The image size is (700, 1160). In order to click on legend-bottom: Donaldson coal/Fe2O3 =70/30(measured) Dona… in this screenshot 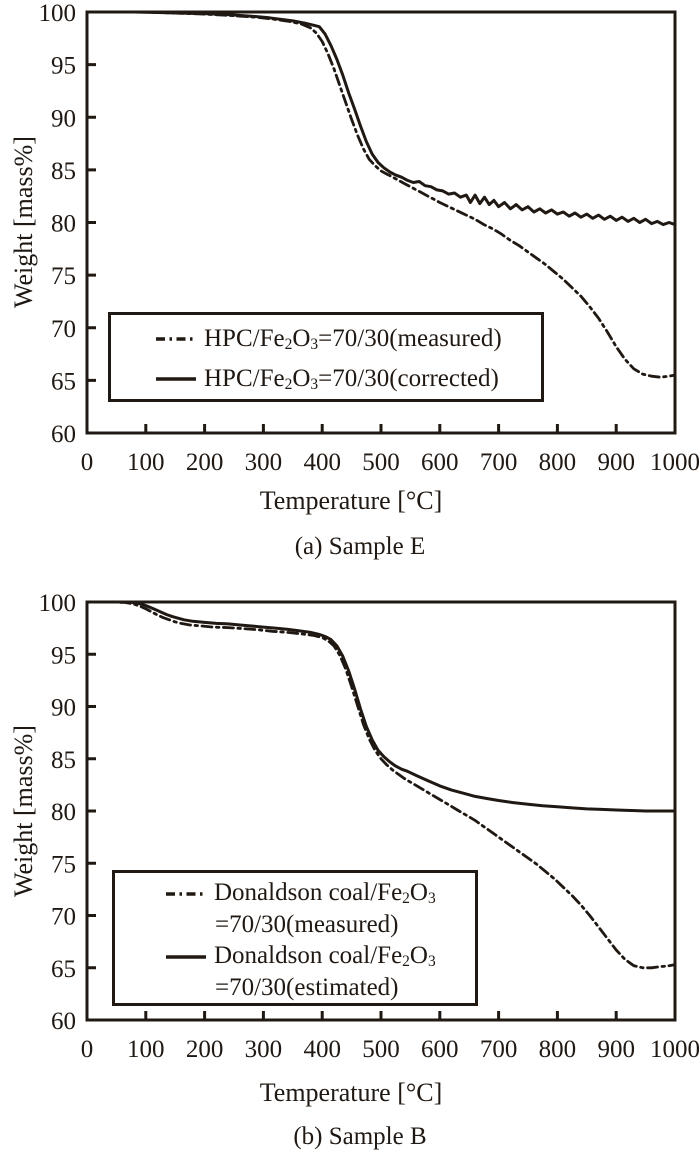, I will do `click(295, 938)`.